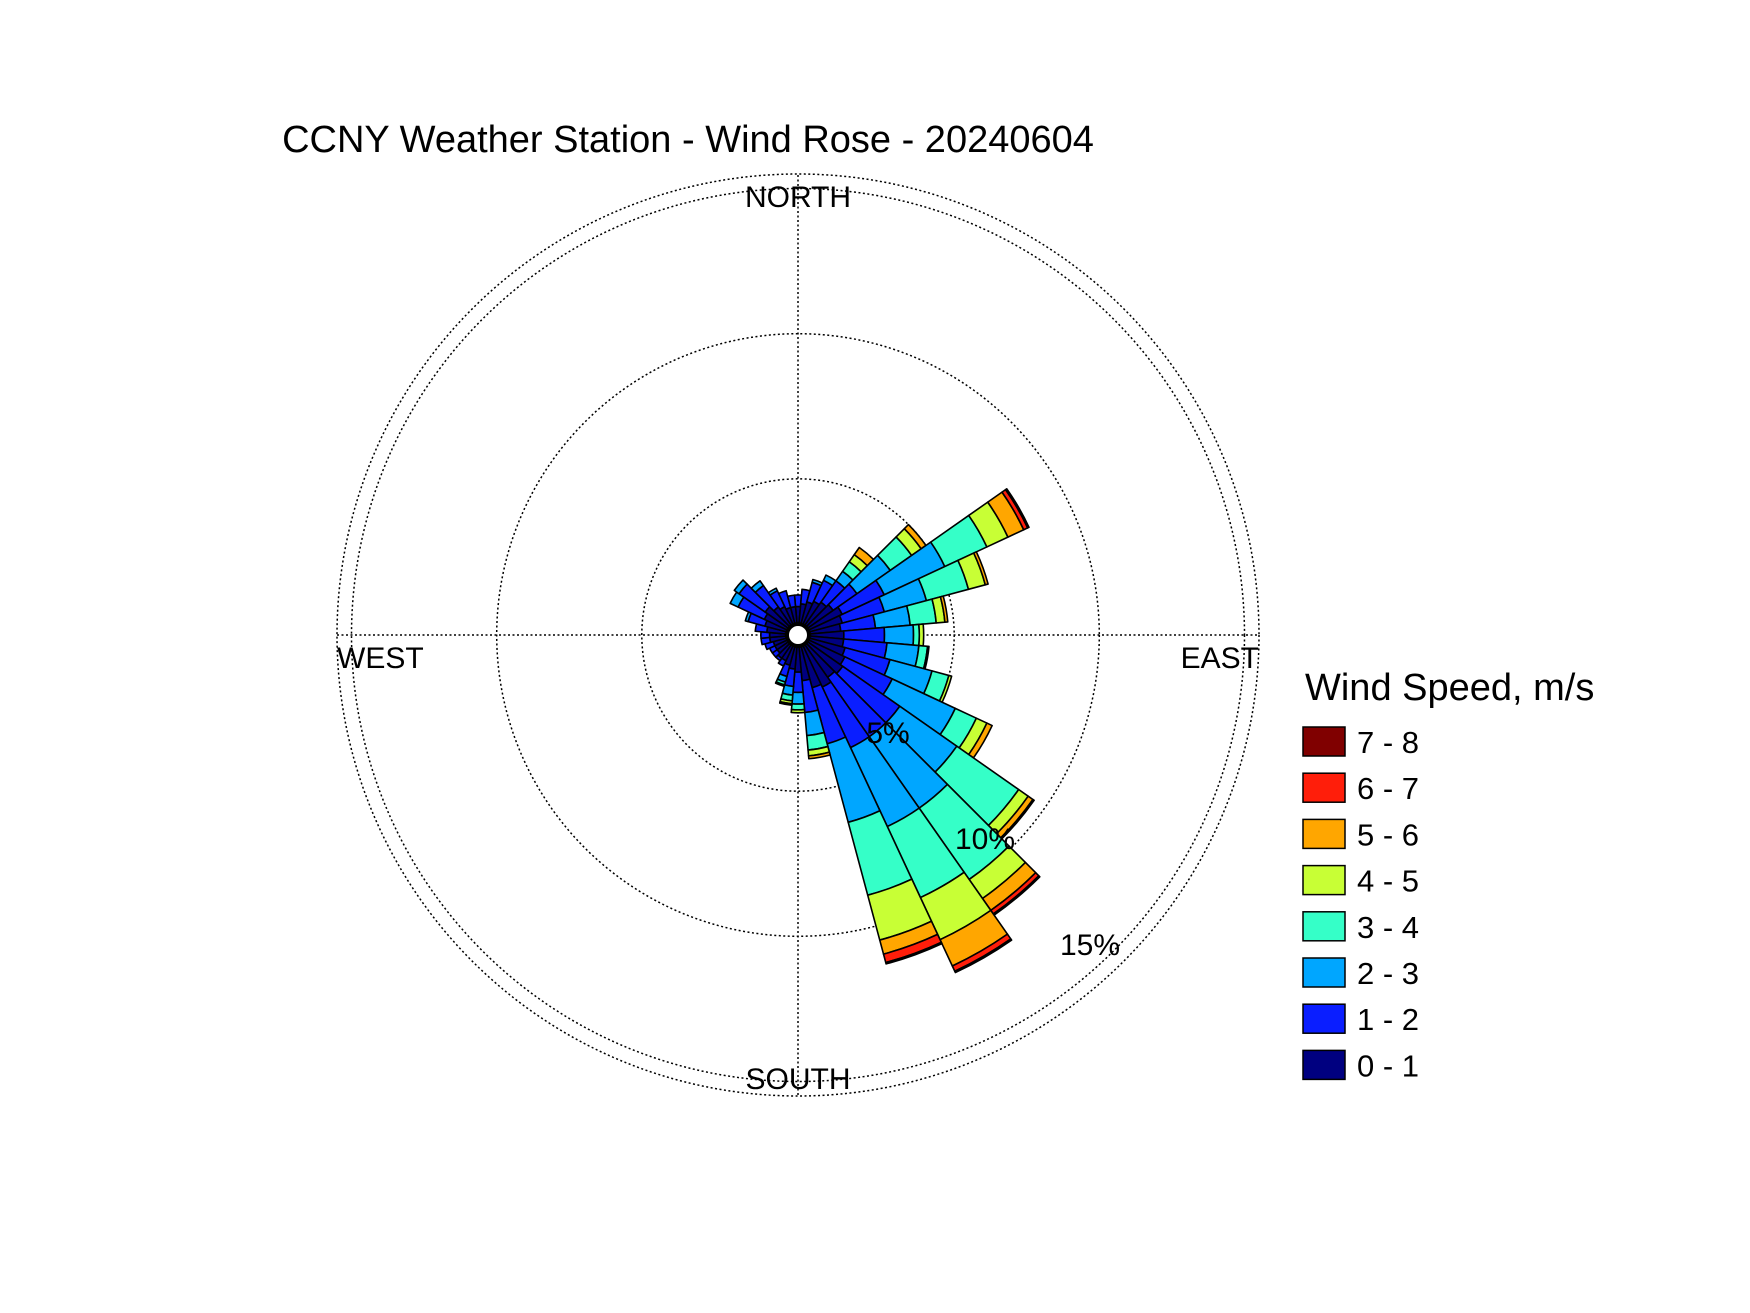 Image resolution: width=1750 pixels, height=1313 pixels. Describe the element at coordinates (380, 658) in the screenshot. I see `direction-label-west: WEST` at that location.